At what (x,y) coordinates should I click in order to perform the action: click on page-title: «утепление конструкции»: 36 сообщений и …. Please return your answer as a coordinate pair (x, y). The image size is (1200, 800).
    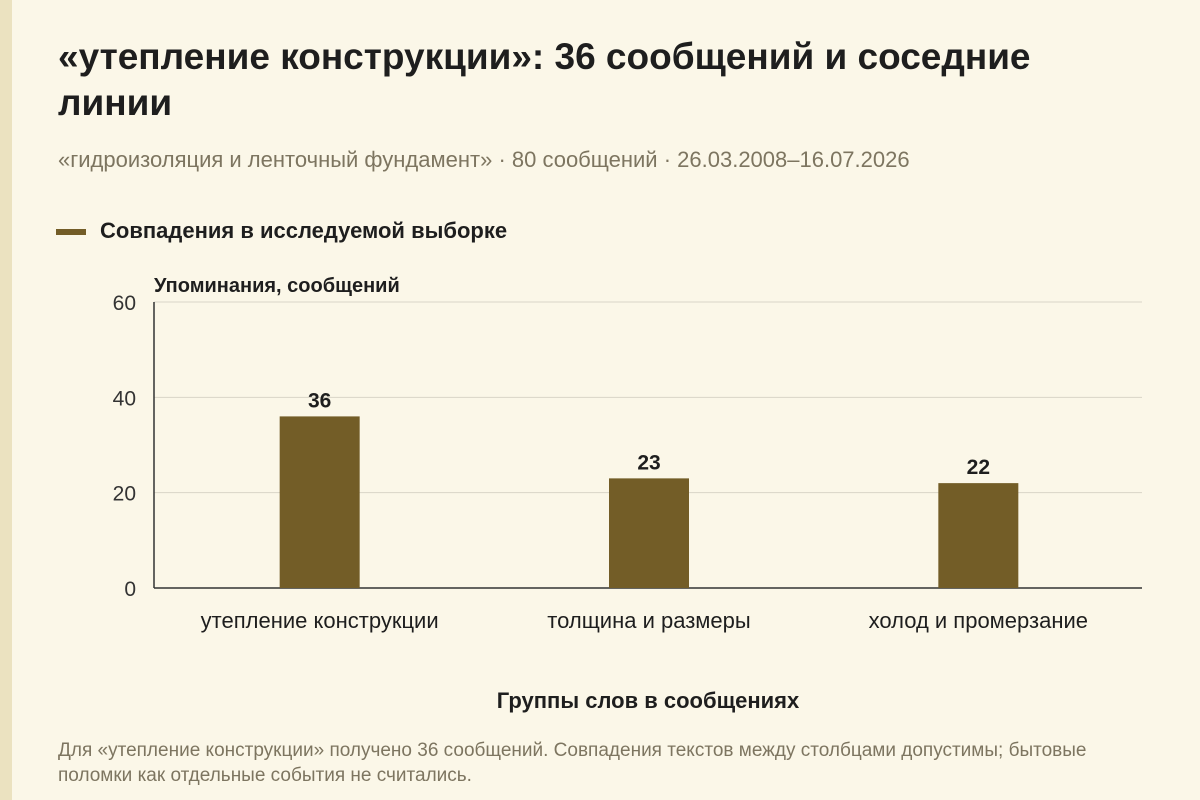
    Looking at the image, I should click on (544, 79).